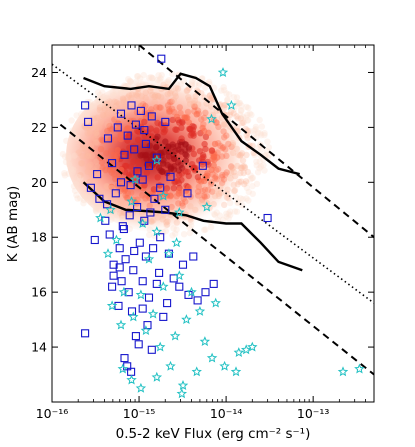 Image resolution: width=415 pixels, height=447 pixels. Describe the element at coordinates (39, 72) in the screenshot. I see `y-tick-label: 24` at that location.